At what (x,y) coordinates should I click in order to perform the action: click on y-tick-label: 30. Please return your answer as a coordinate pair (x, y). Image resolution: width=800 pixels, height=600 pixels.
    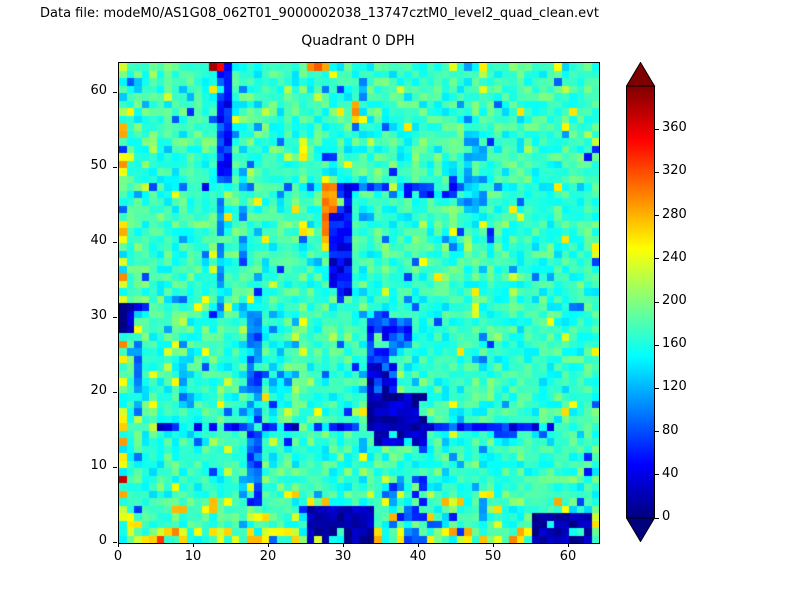
    Looking at the image, I should click on (98, 315).